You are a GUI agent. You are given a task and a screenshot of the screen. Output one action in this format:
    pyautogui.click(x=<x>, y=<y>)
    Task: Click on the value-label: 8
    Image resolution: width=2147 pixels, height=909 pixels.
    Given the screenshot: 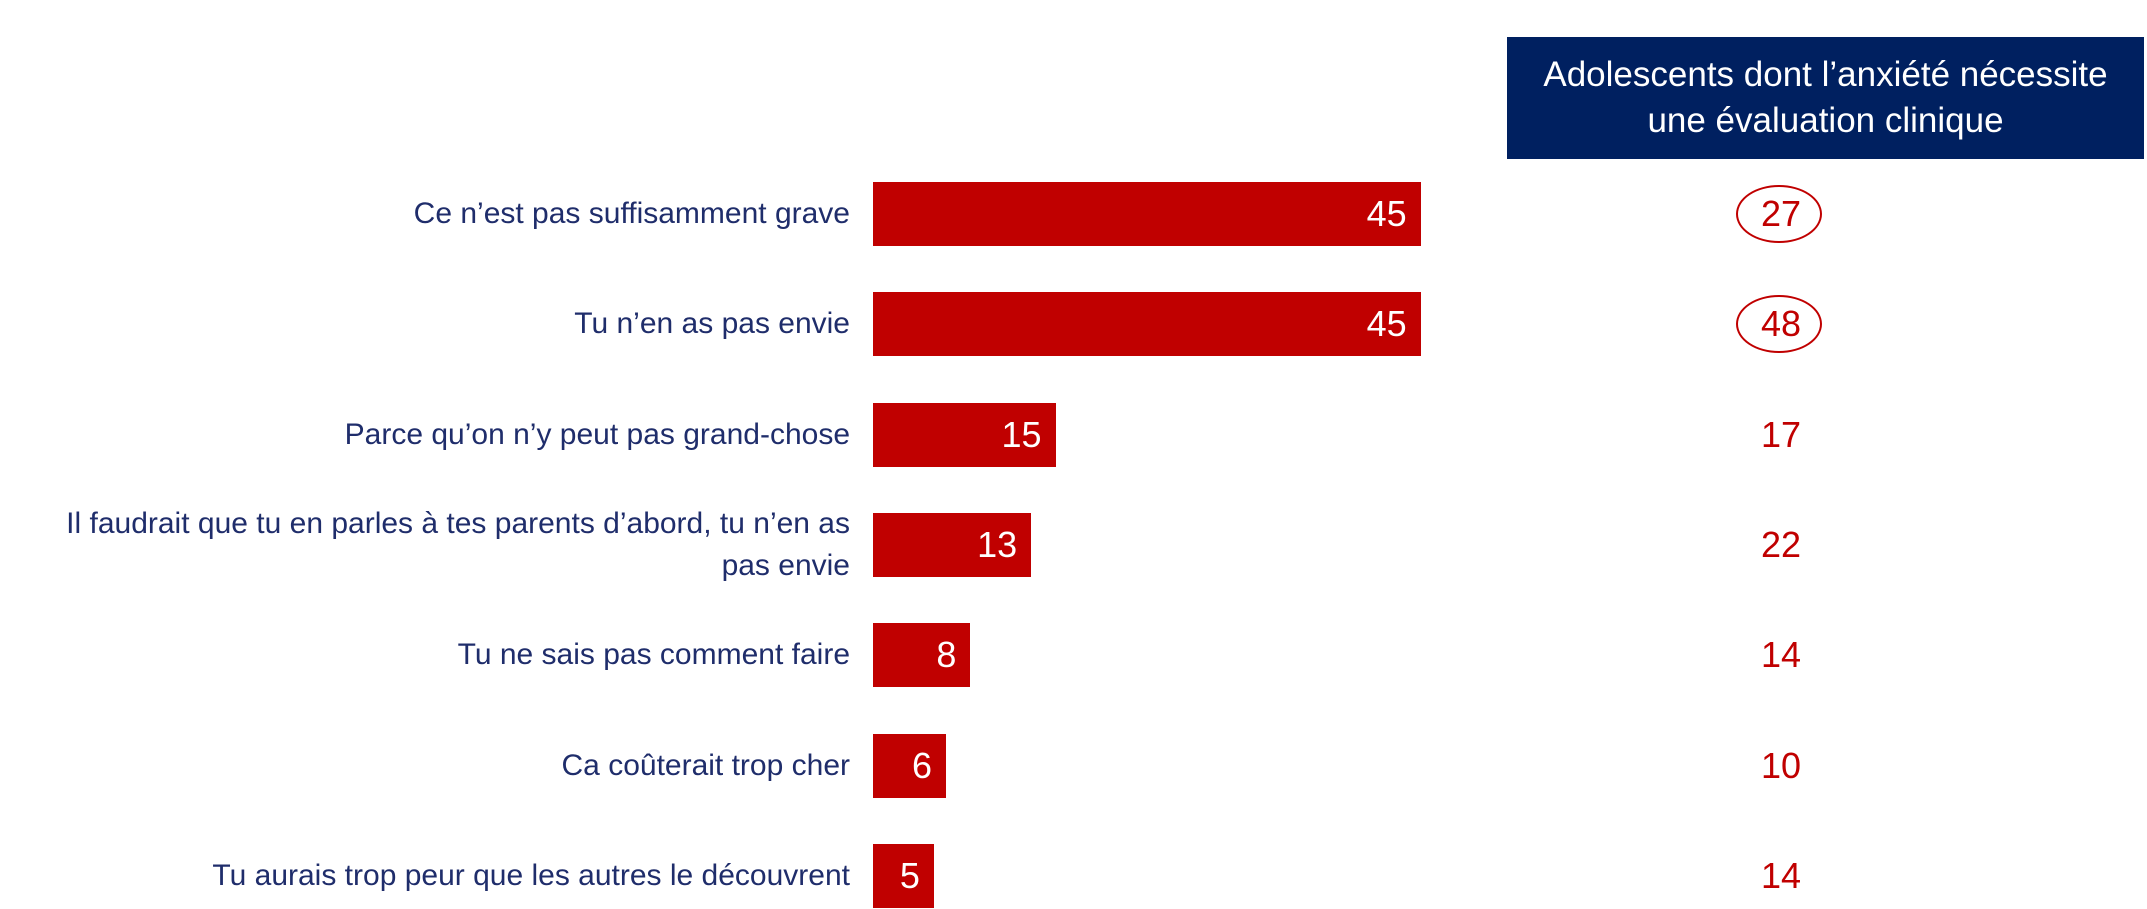 What is the action you would take?
    pyautogui.click(x=946, y=655)
    